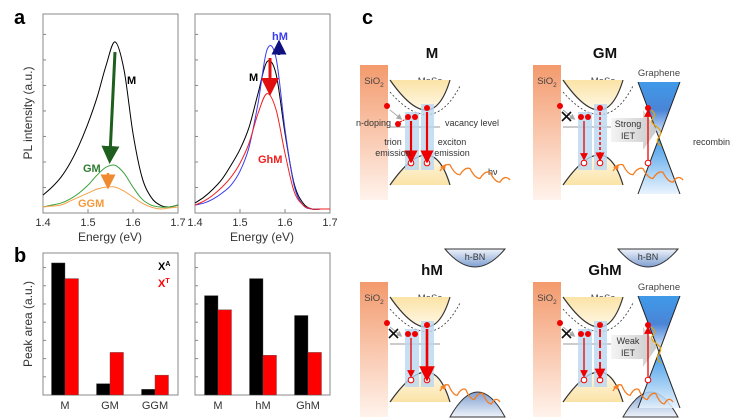  I want to click on photon-label: hν, so click(493, 172).